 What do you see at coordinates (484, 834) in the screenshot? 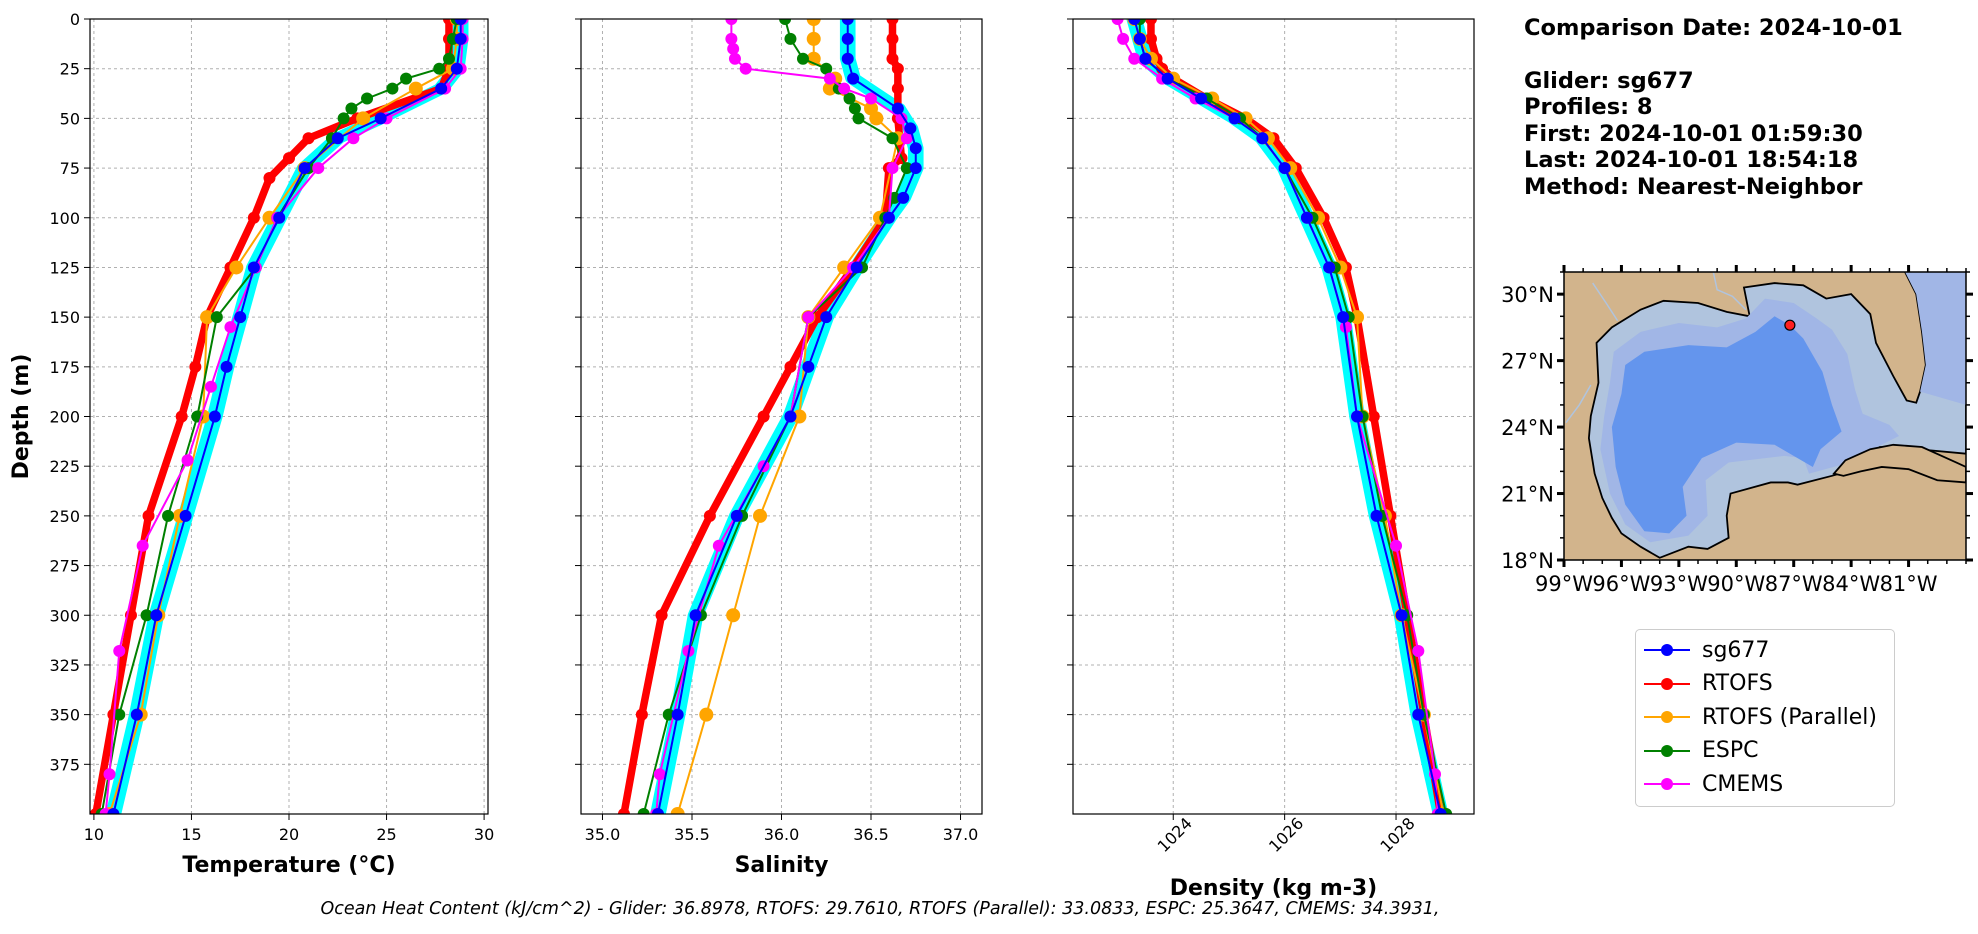
I see `x-tick-label: 30` at bounding box center [484, 834].